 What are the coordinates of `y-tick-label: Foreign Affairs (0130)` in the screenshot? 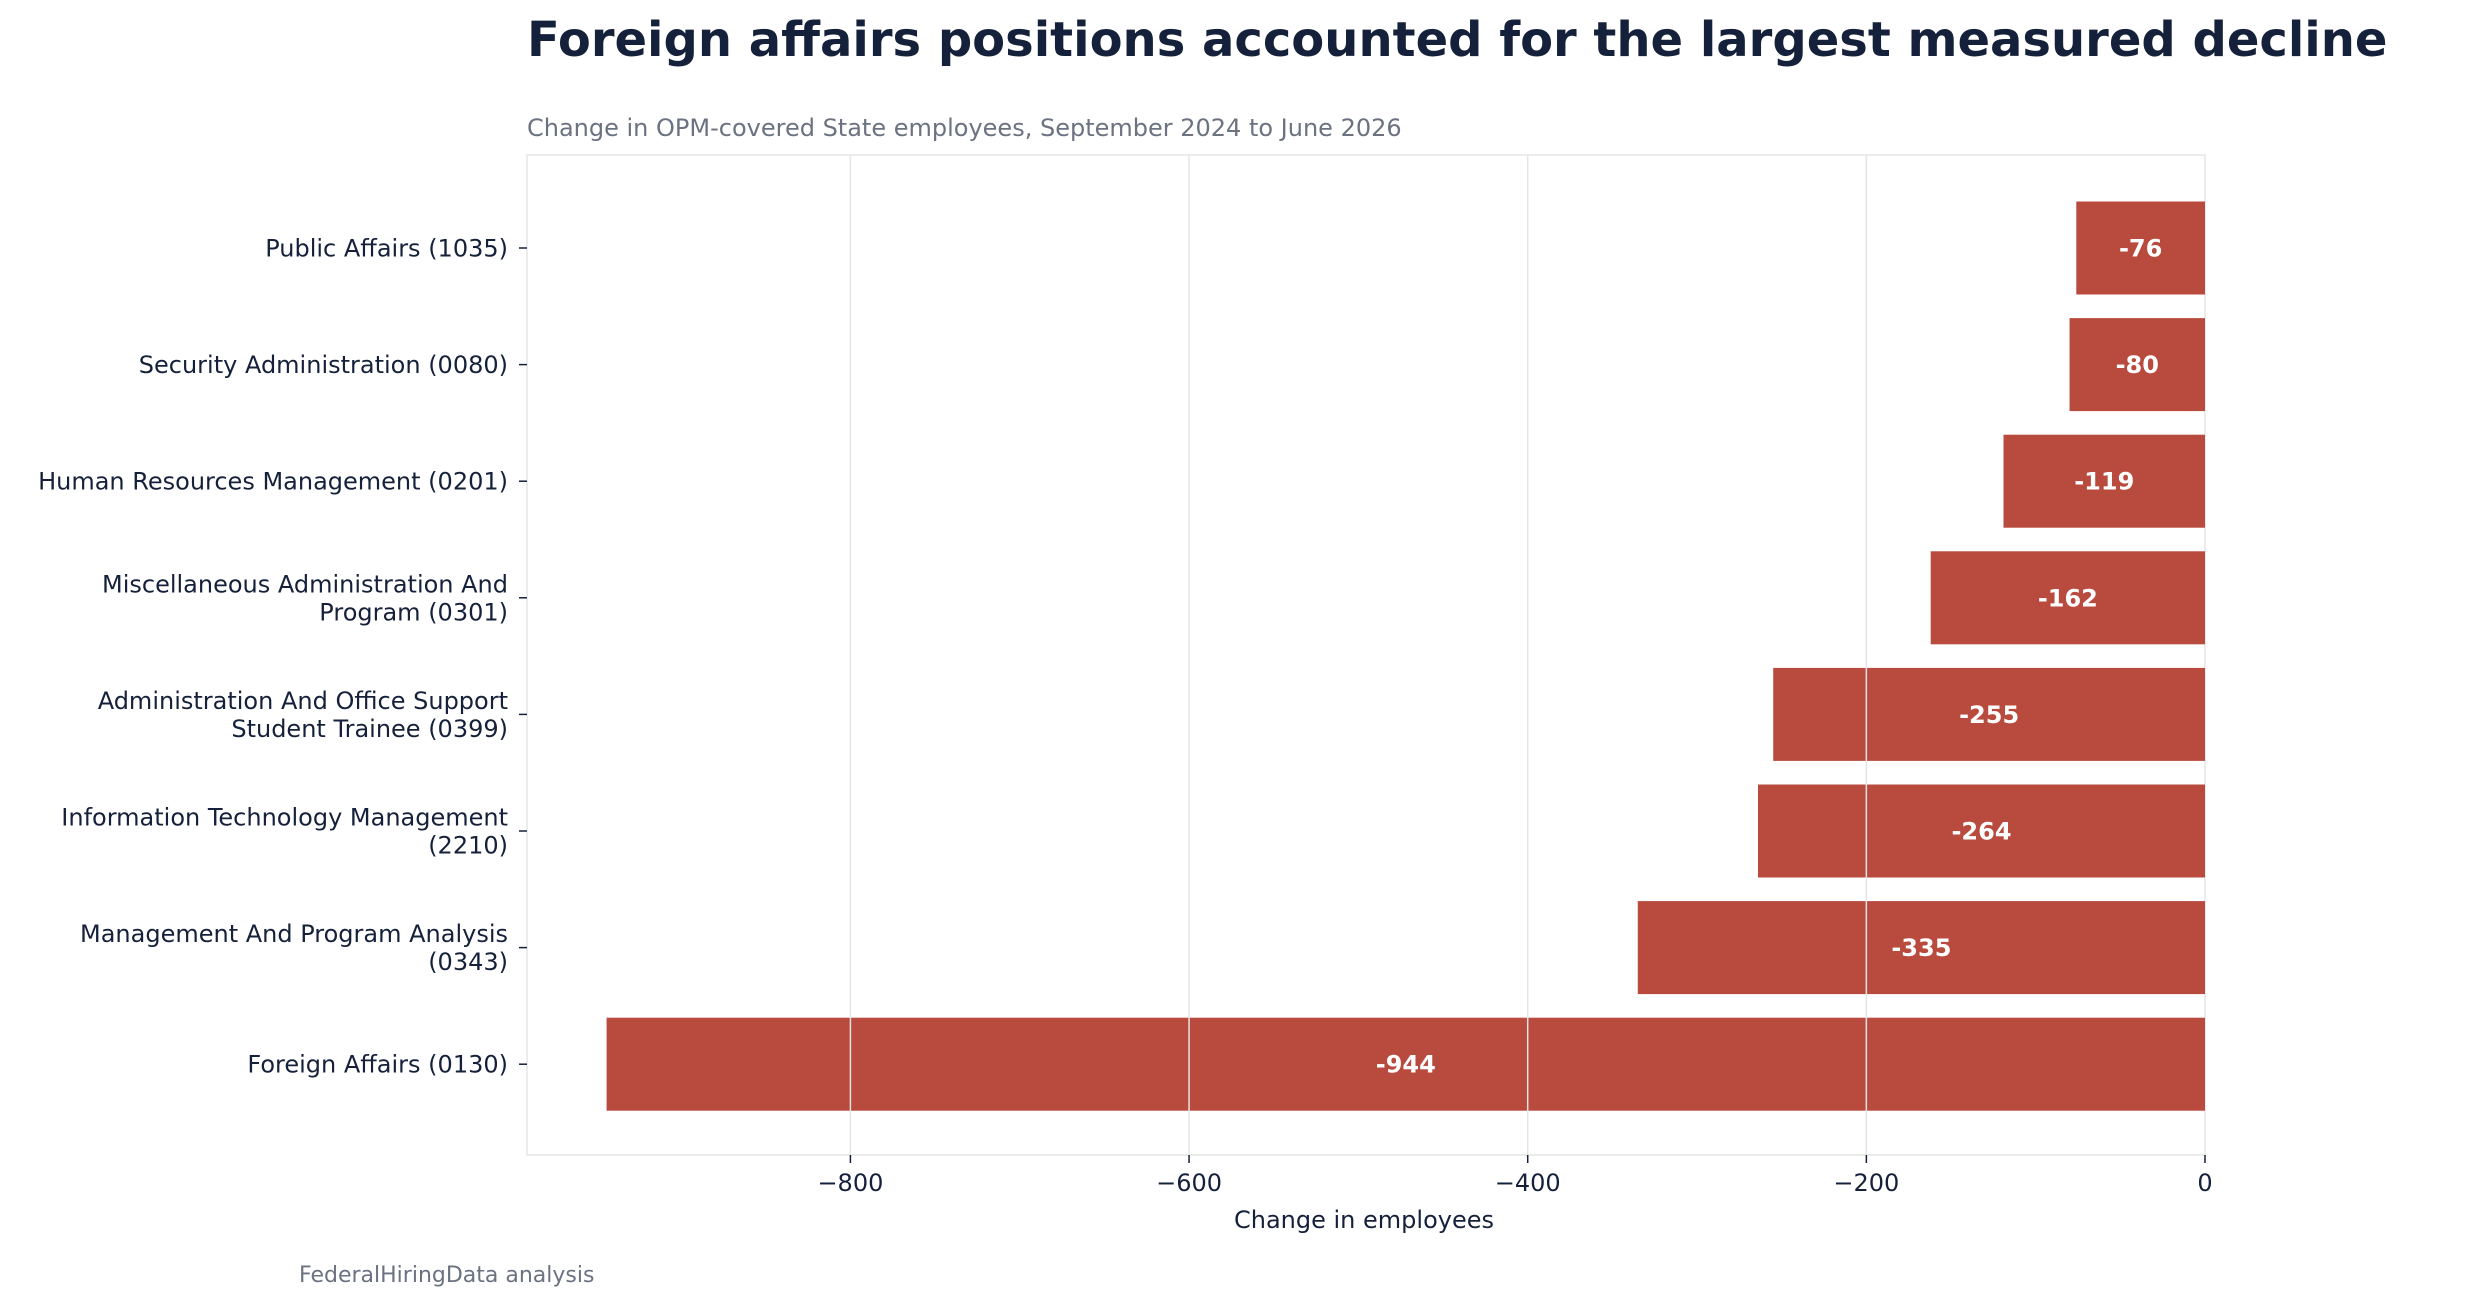 It's located at (377, 1065).